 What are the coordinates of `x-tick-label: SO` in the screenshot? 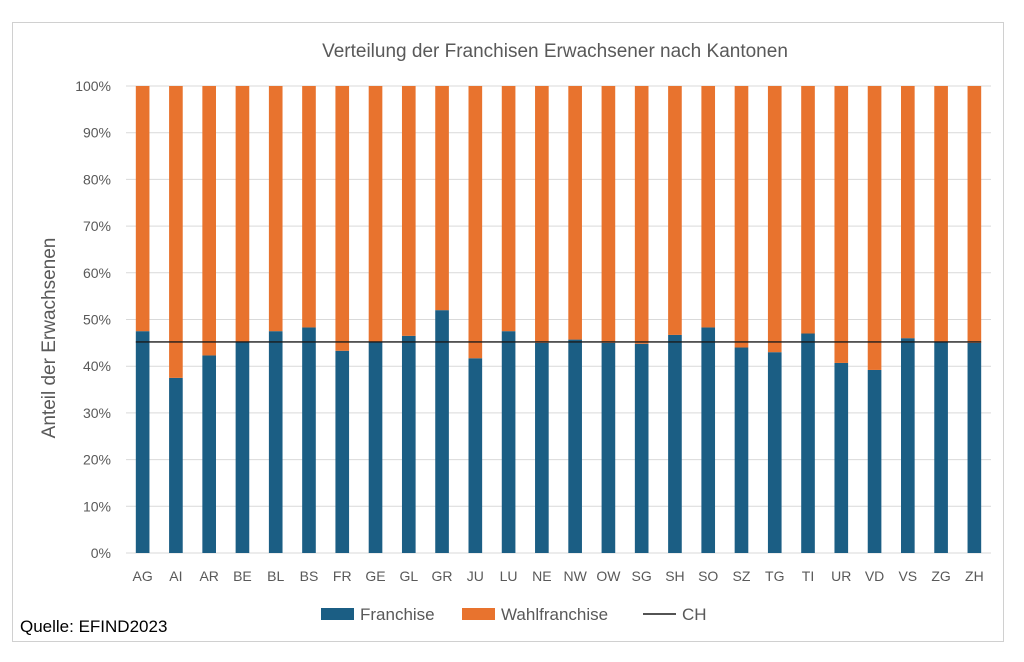 It's located at (708, 576).